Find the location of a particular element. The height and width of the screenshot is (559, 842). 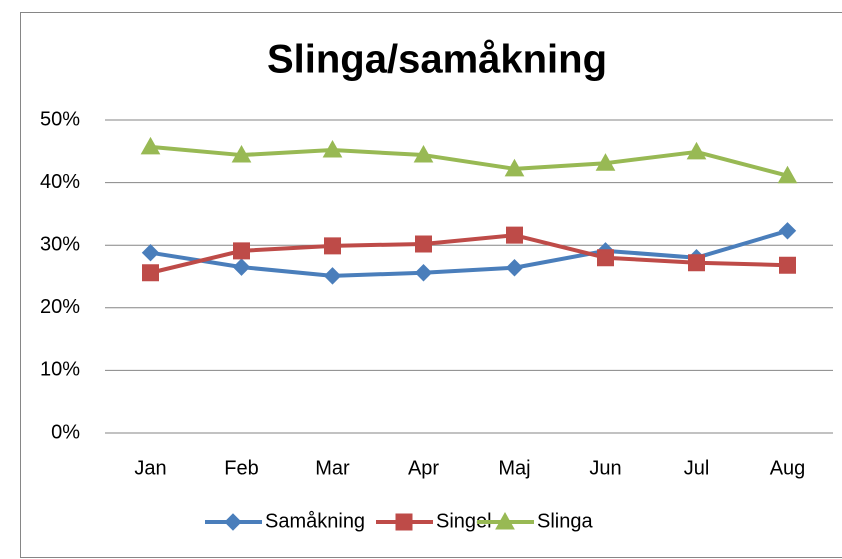

x-tick-label: Apr is located at coordinates (423, 468).